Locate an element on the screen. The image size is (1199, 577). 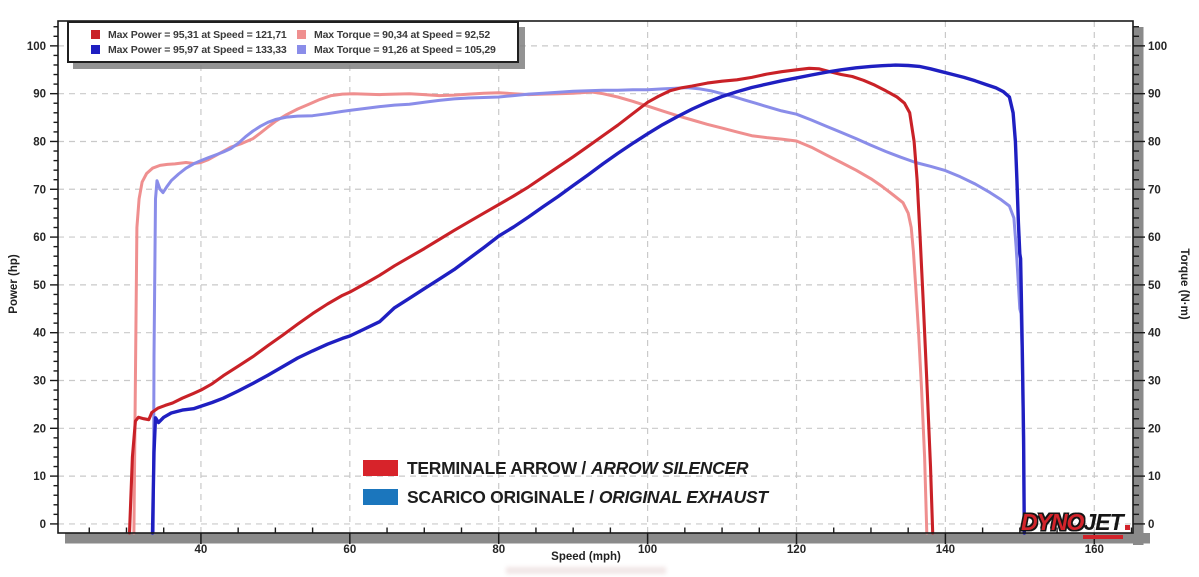
annotation-original: SCARICO ORIGINALE / ORIGINAL EXHAUST is located at coordinates (565, 497).